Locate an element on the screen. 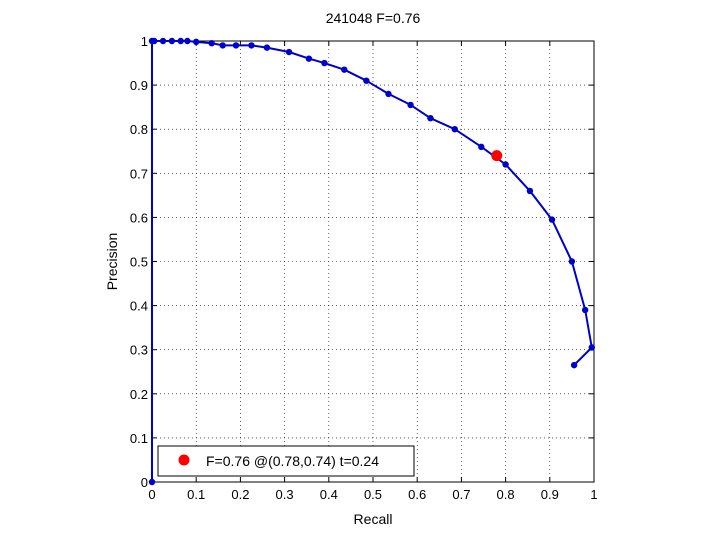 Image resolution: width=720 pixels, height=540 pixels. chart-title: 241048 F=0.76 is located at coordinates (373, 18).